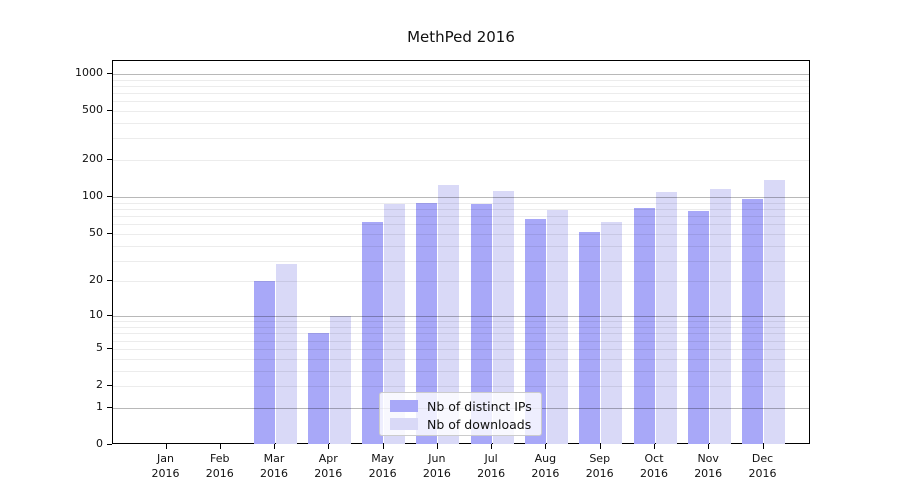 This screenshot has height=500, width=900. I want to click on bar-downloads-nov, so click(720, 316).